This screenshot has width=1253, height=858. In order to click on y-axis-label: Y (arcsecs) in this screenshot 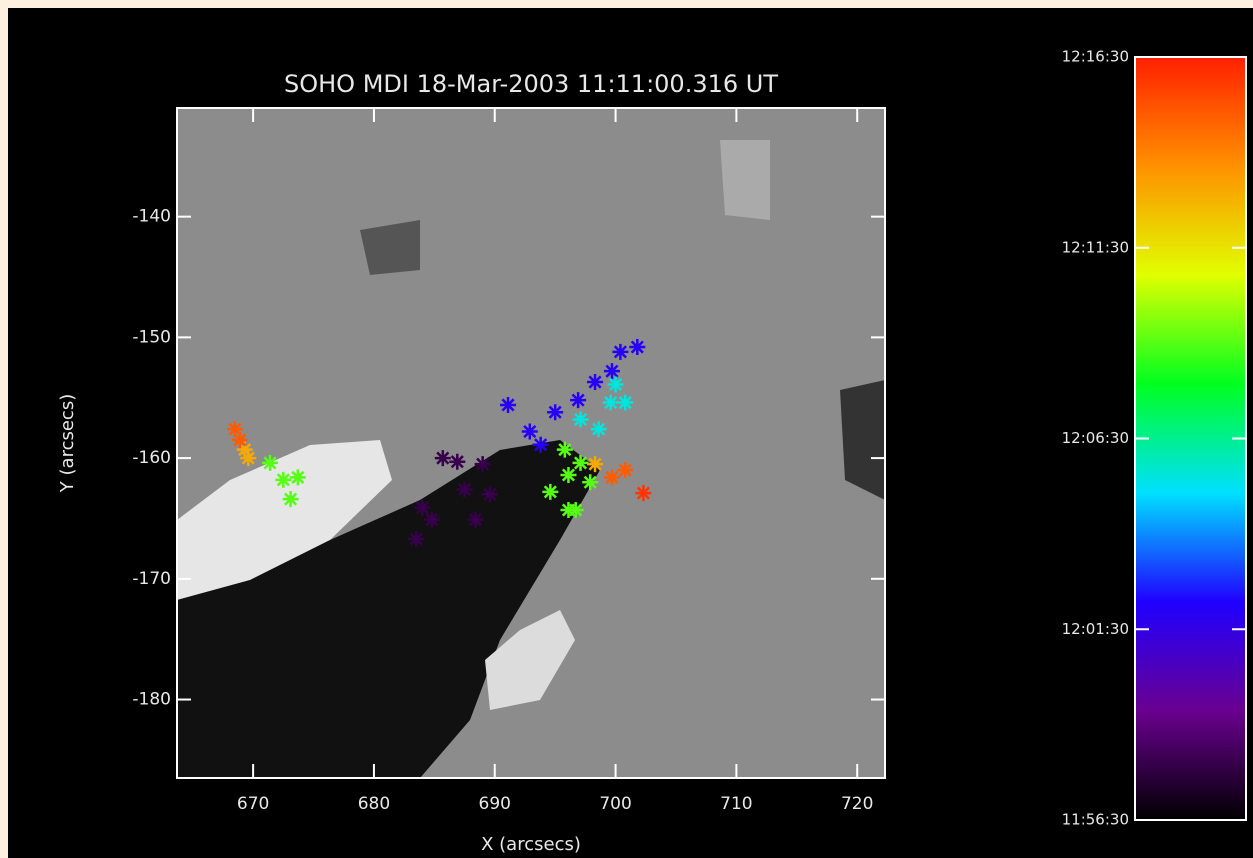, I will do `click(67, 443)`.